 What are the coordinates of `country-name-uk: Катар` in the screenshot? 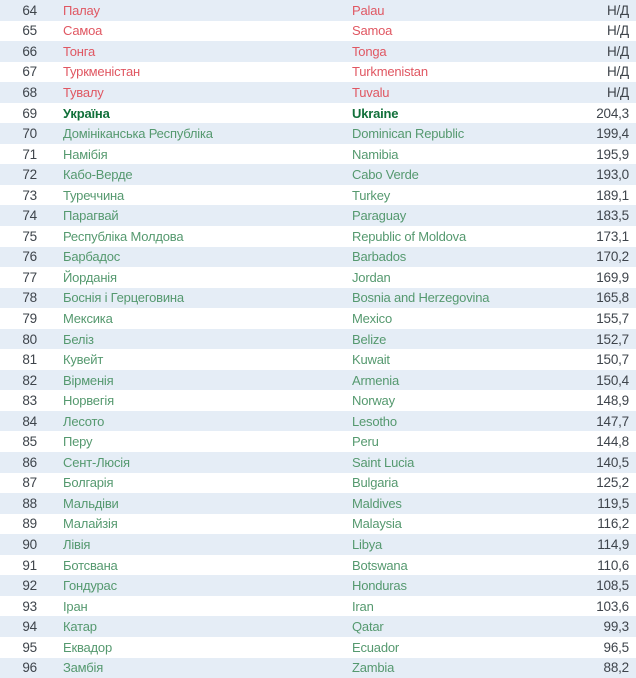 It's located at (80, 627).